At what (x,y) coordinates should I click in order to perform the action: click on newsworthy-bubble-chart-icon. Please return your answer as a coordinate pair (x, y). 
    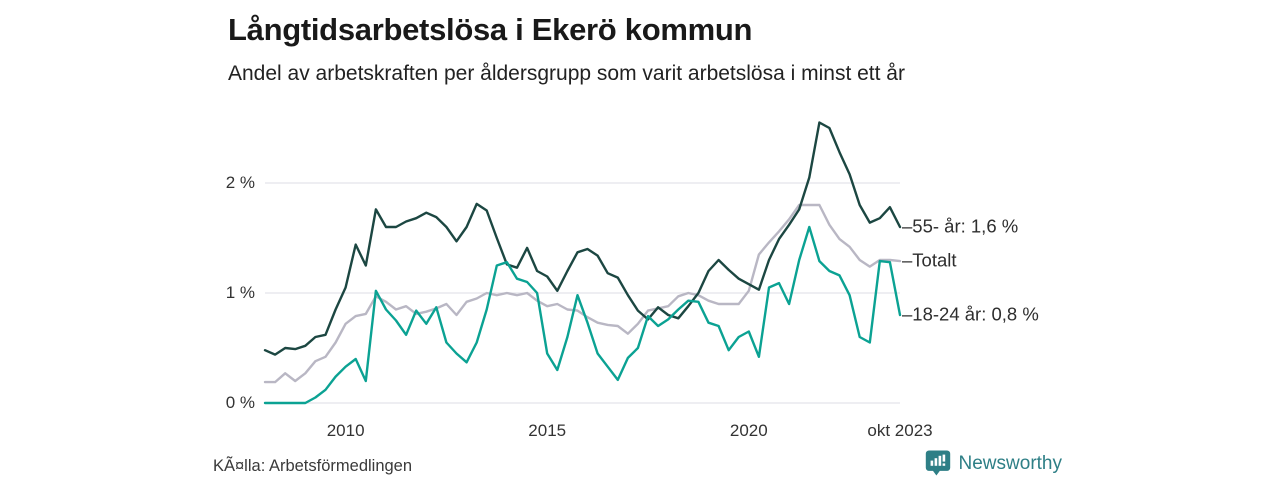
    Looking at the image, I should click on (937, 463).